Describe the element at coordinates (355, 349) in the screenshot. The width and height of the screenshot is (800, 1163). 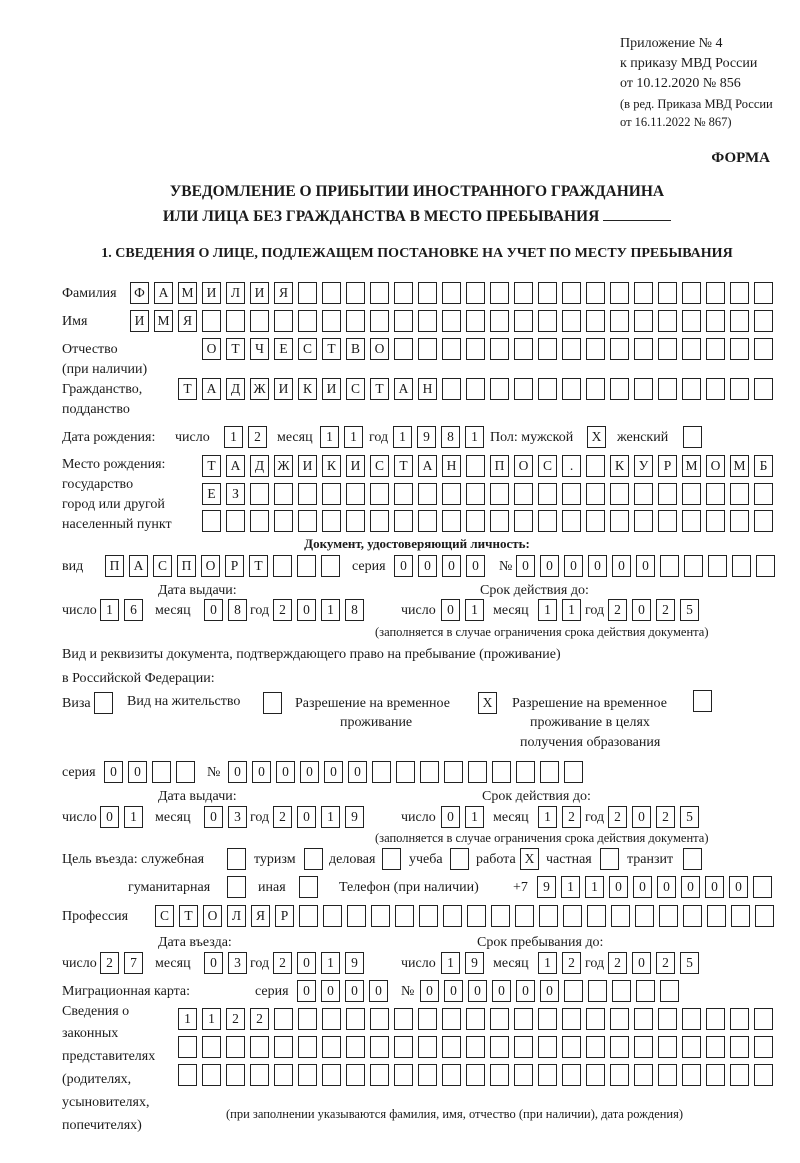
I see `char-box: В` at that location.